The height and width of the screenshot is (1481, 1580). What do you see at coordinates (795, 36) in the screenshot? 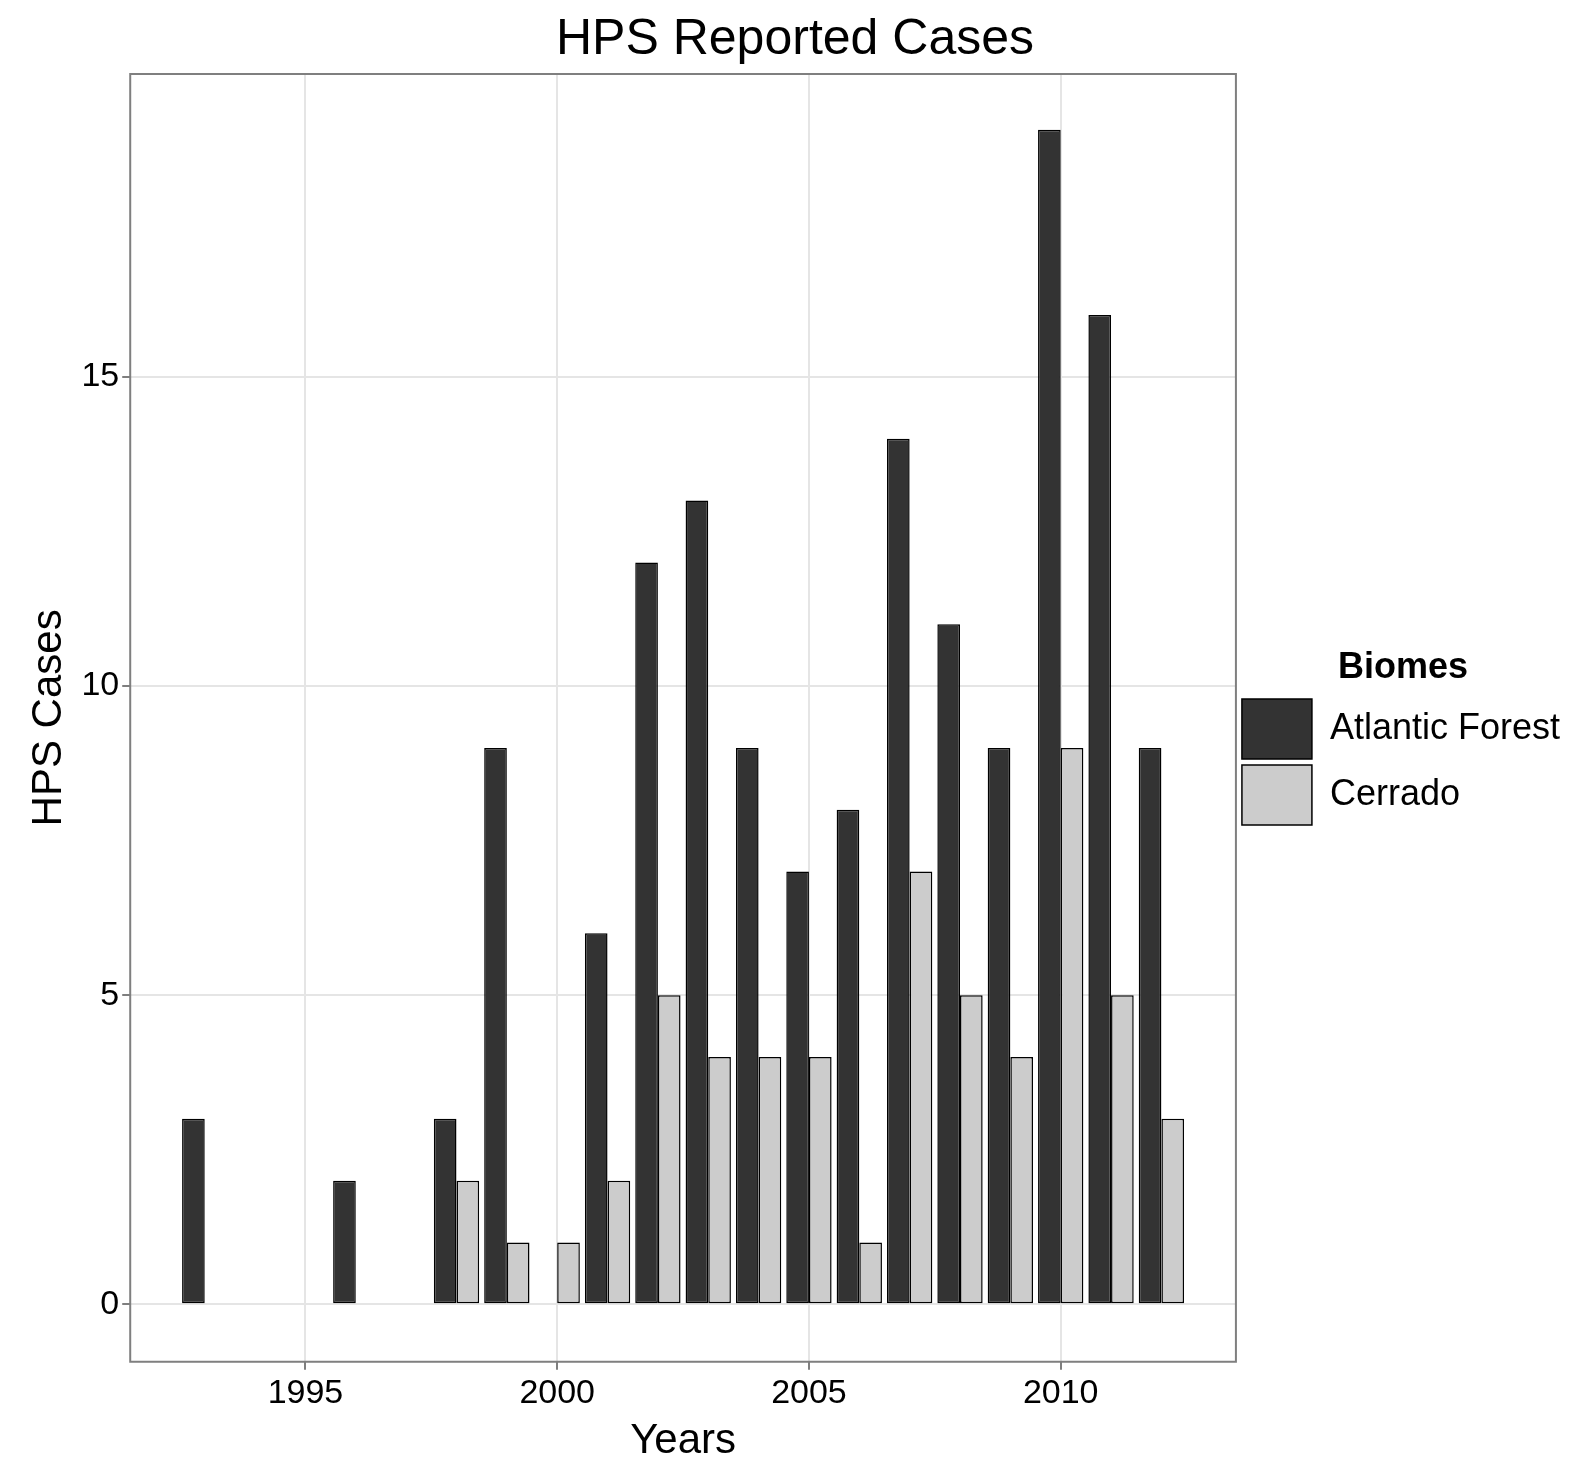
I see `chart-title: HPS Reported Cases` at bounding box center [795, 36].